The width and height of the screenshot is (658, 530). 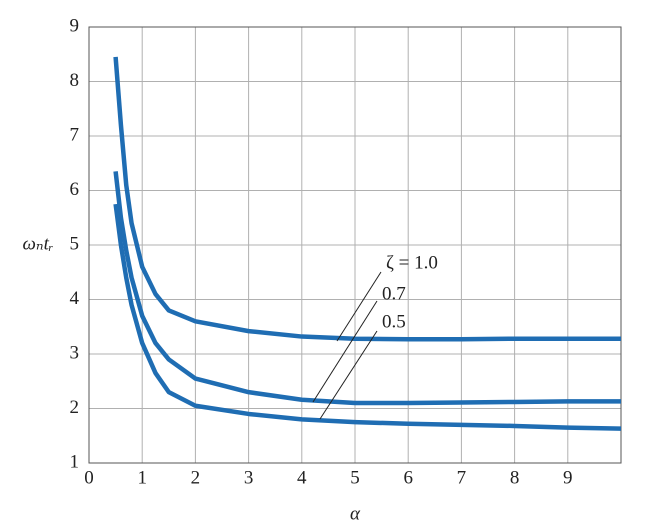 What do you see at coordinates (75, 243) in the screenshot?
I see `y-tick-label: 5` at bounding box center [75, 243].